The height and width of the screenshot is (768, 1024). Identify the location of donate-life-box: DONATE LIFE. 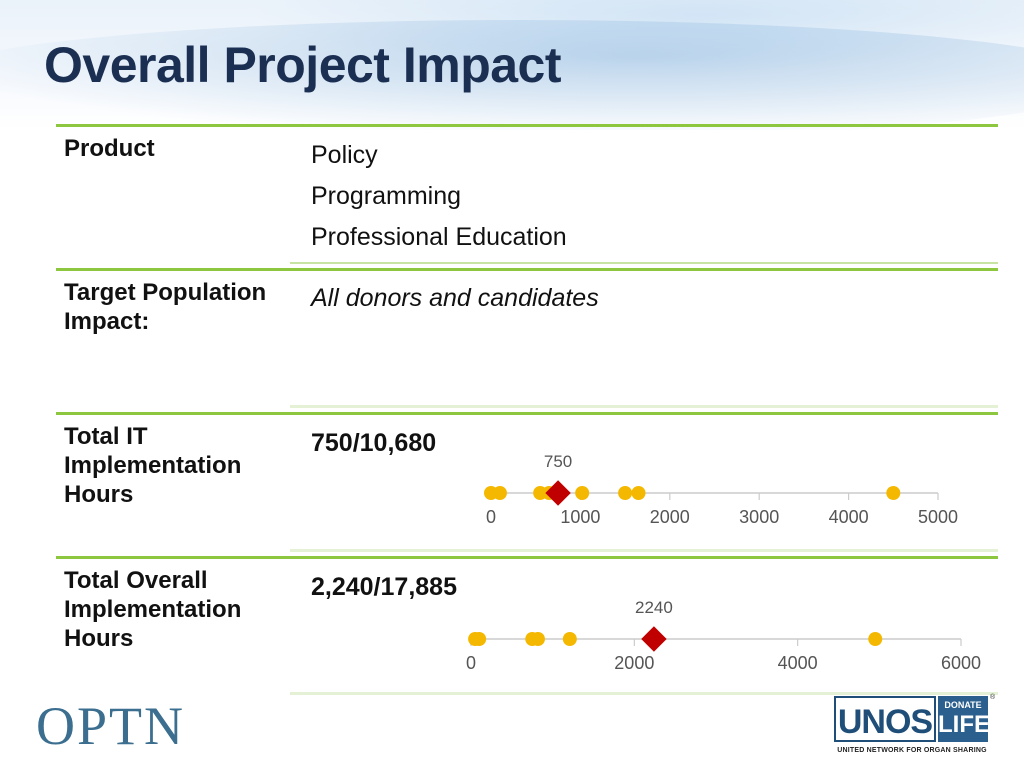
(964, 719).